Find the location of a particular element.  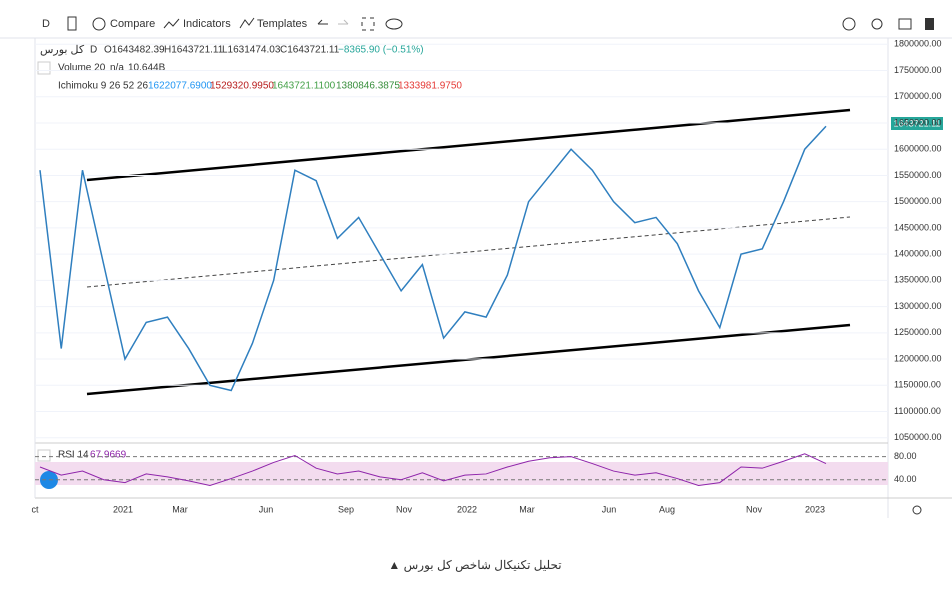

rsi-name: RSI 14 is located at coordinates (73, 455).